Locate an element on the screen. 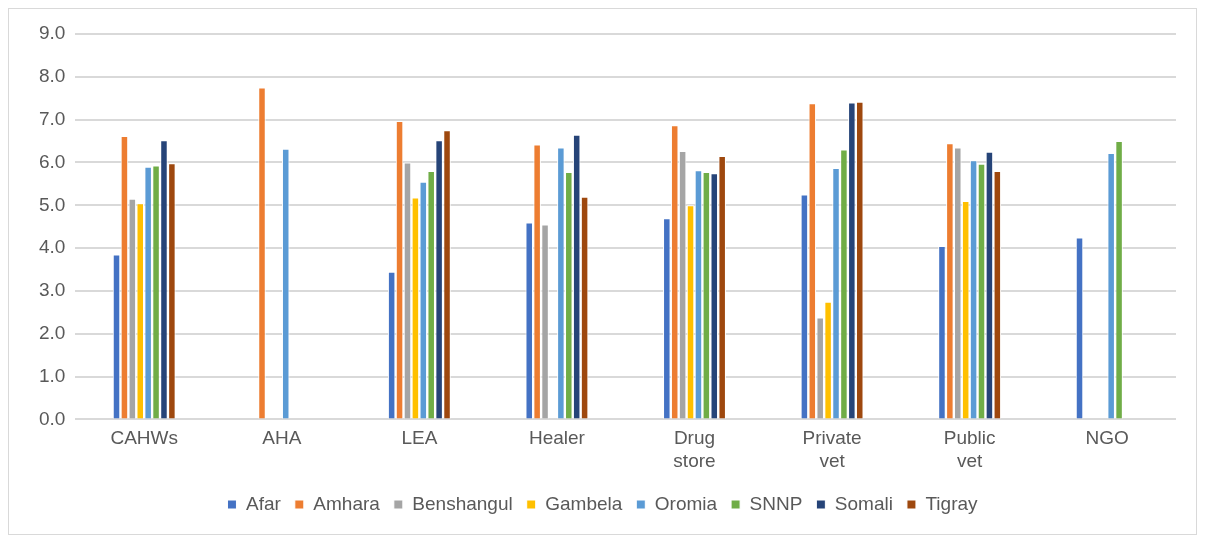  x-tick-label: Private vet is located at coordinates (832, 449).